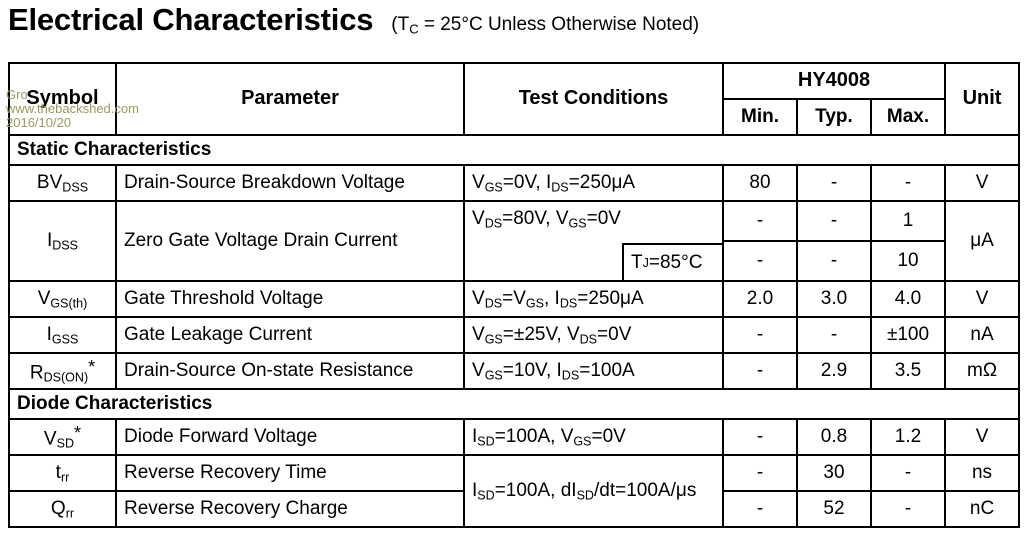 The width and height of the screenshot is (1024, 549). I want to click on symbol-vgsth: VGS(th), so click(62, 299).